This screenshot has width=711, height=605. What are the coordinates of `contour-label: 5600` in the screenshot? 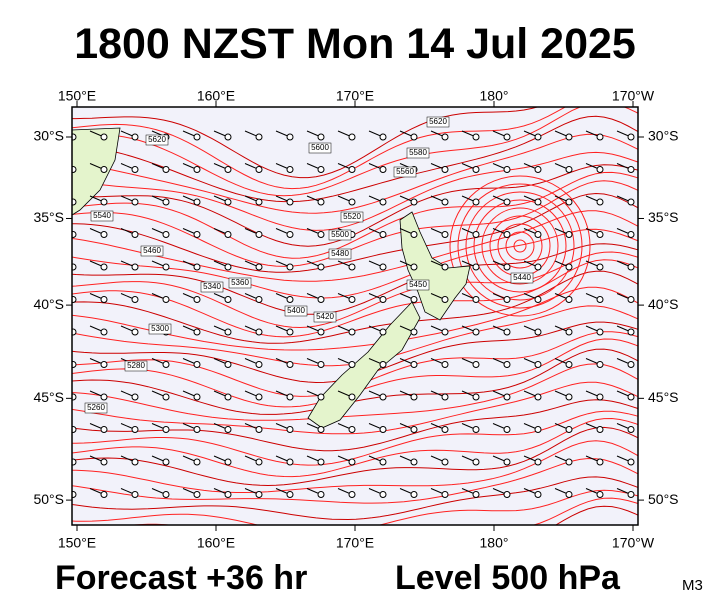 It's located at (320, 147).